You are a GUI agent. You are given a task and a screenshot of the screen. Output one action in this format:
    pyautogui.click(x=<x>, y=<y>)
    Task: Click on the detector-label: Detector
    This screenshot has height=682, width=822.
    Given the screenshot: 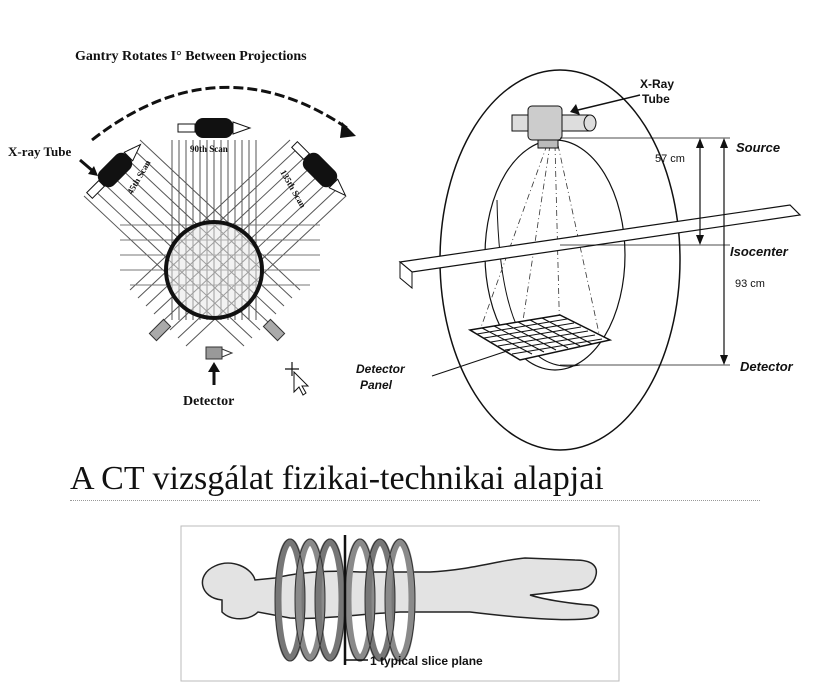 What is the action you would take?
    pyautogui.click(x=208, y=401)
    